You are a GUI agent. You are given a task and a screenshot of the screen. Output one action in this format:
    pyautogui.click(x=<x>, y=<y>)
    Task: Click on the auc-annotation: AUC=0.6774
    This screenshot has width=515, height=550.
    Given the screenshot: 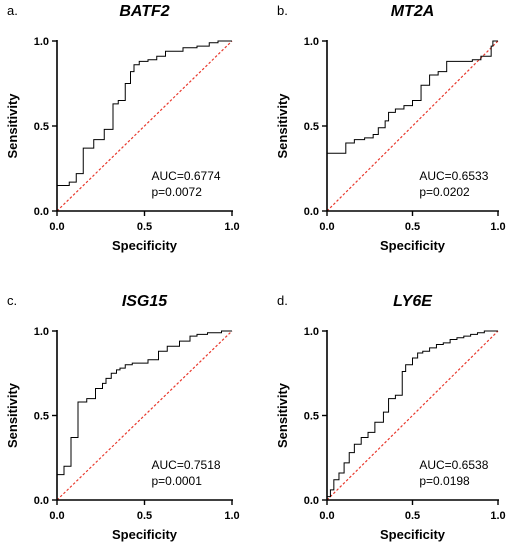 What is the action you would take?
    pyautogui.click(x=186, y=176)
    